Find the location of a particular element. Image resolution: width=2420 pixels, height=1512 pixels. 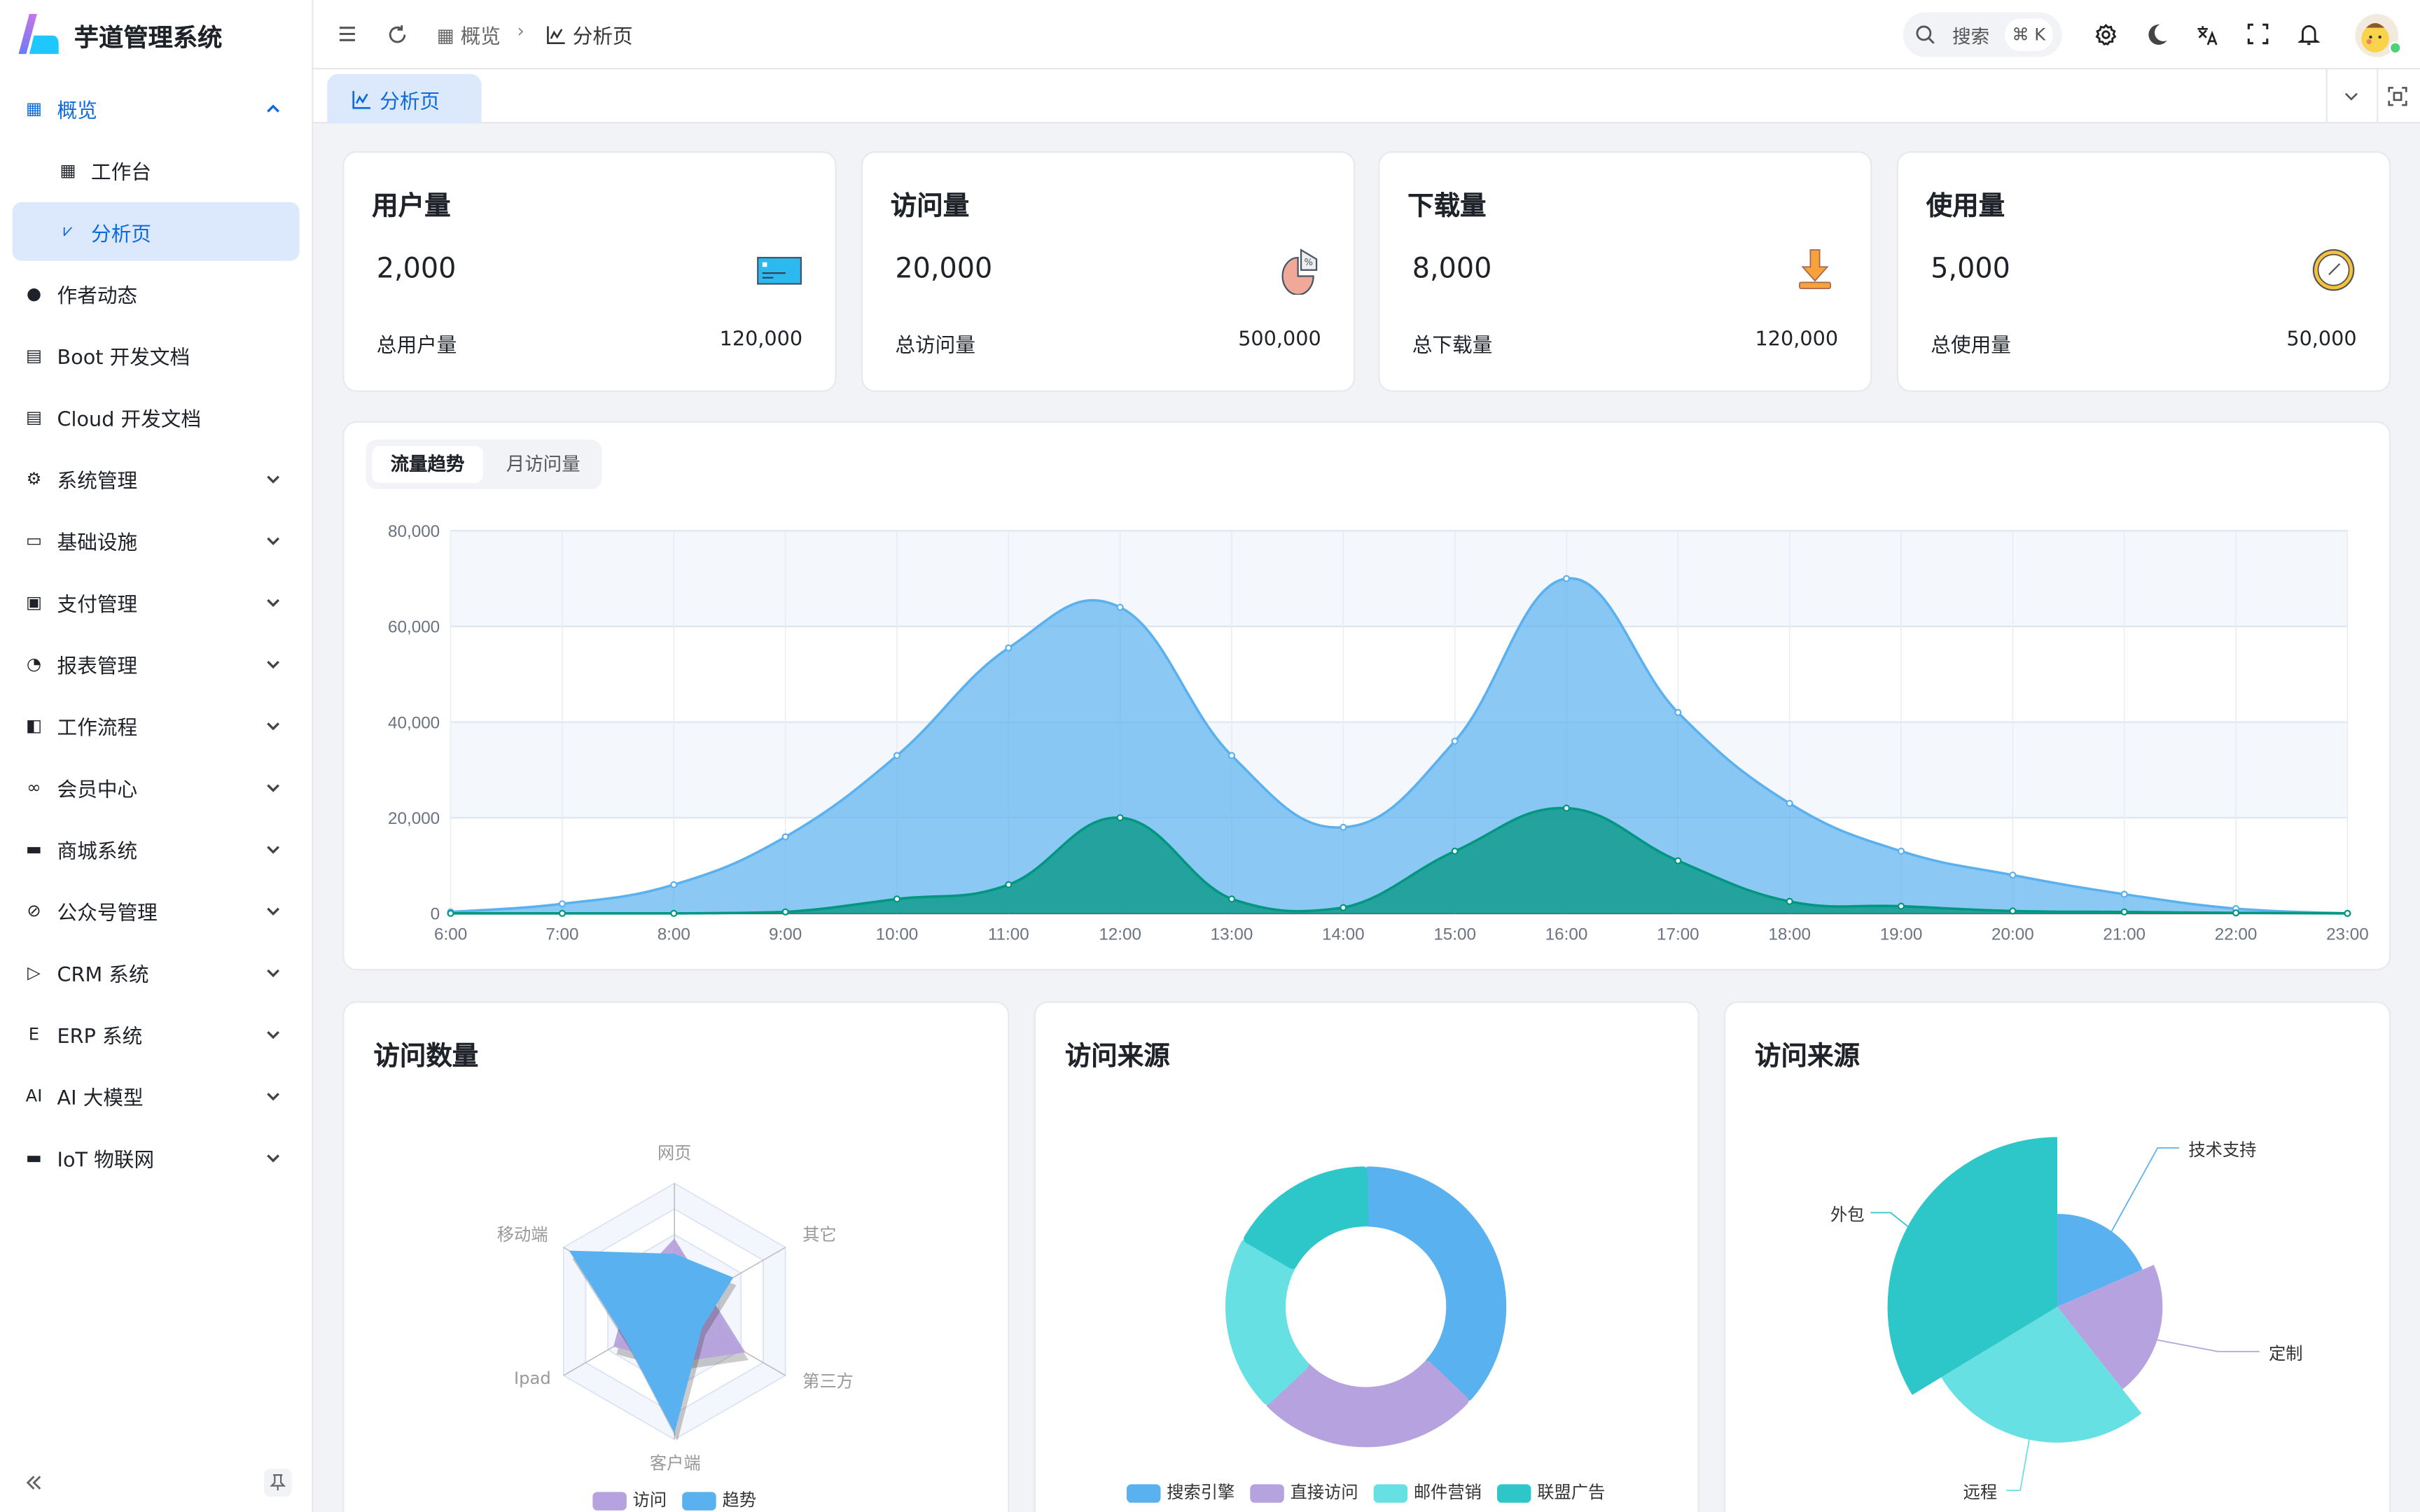

workflow-icon: ◧ is located at coordinates (34, 725).